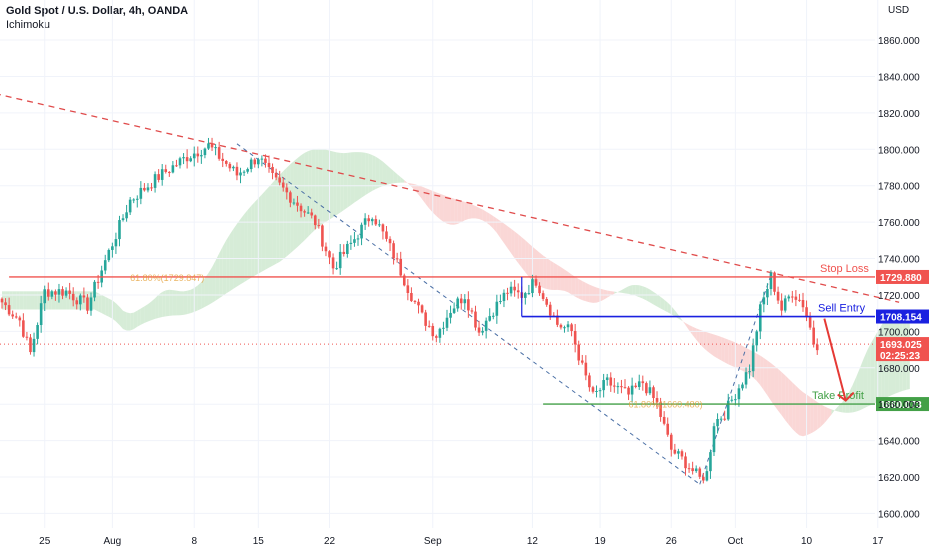  I want to click on x-axis: 25 Aug 8 15 22 Sep 12 19 26 Oct 10 17, so click(461, 541).